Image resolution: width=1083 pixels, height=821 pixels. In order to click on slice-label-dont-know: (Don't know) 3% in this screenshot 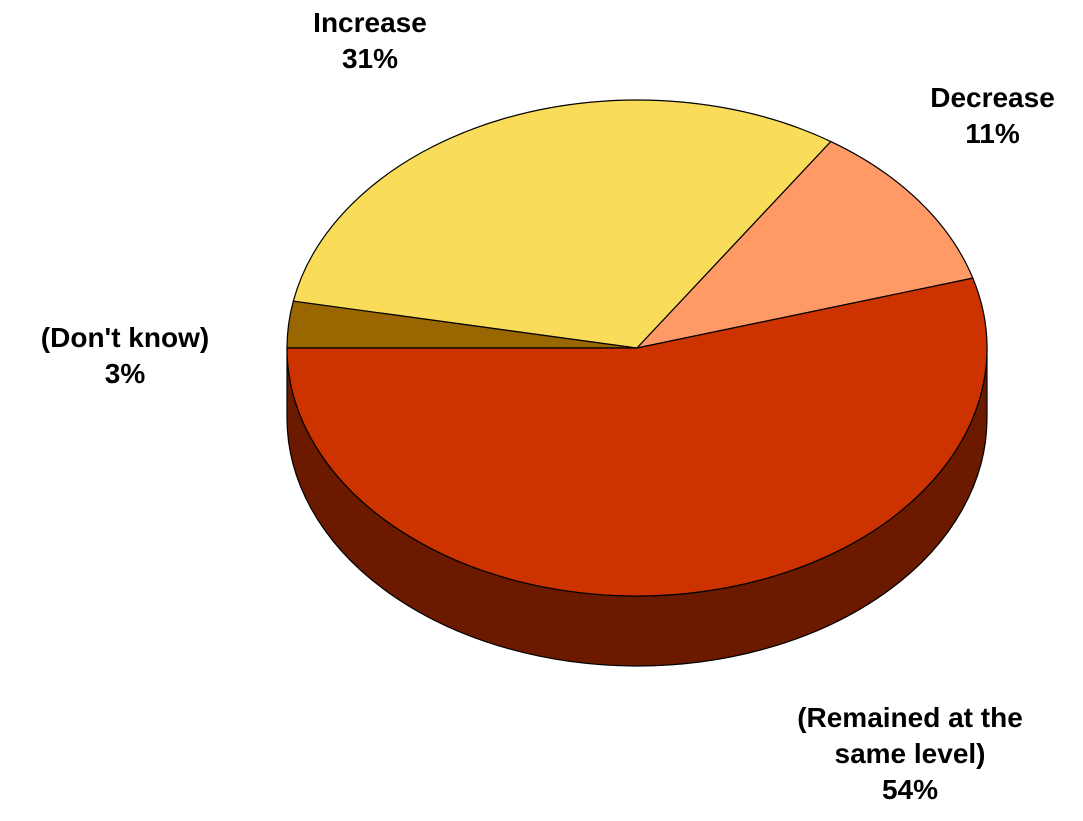, I will do `click(125, 356)`.